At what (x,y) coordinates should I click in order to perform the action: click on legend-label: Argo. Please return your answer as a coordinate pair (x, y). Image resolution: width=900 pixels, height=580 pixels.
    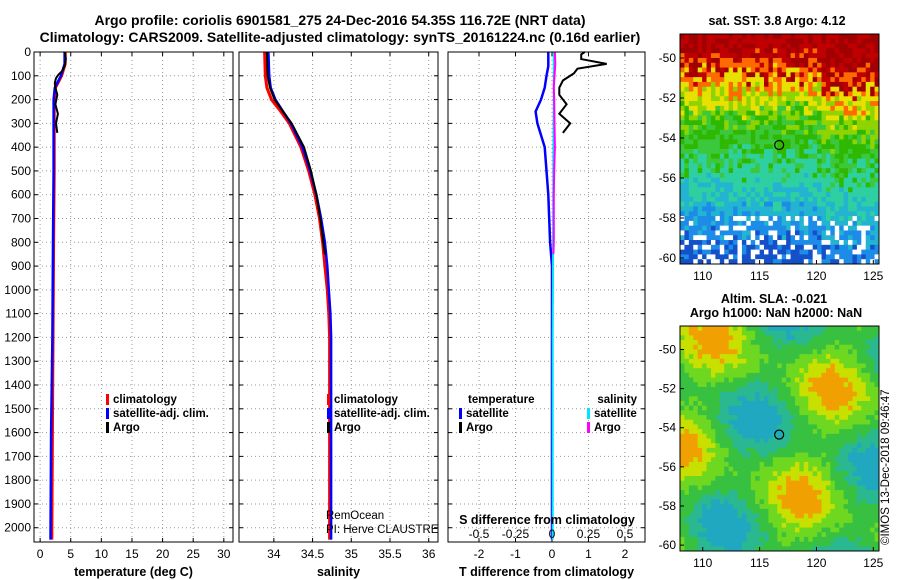
    Looking at the image, I should click on (126, 428).